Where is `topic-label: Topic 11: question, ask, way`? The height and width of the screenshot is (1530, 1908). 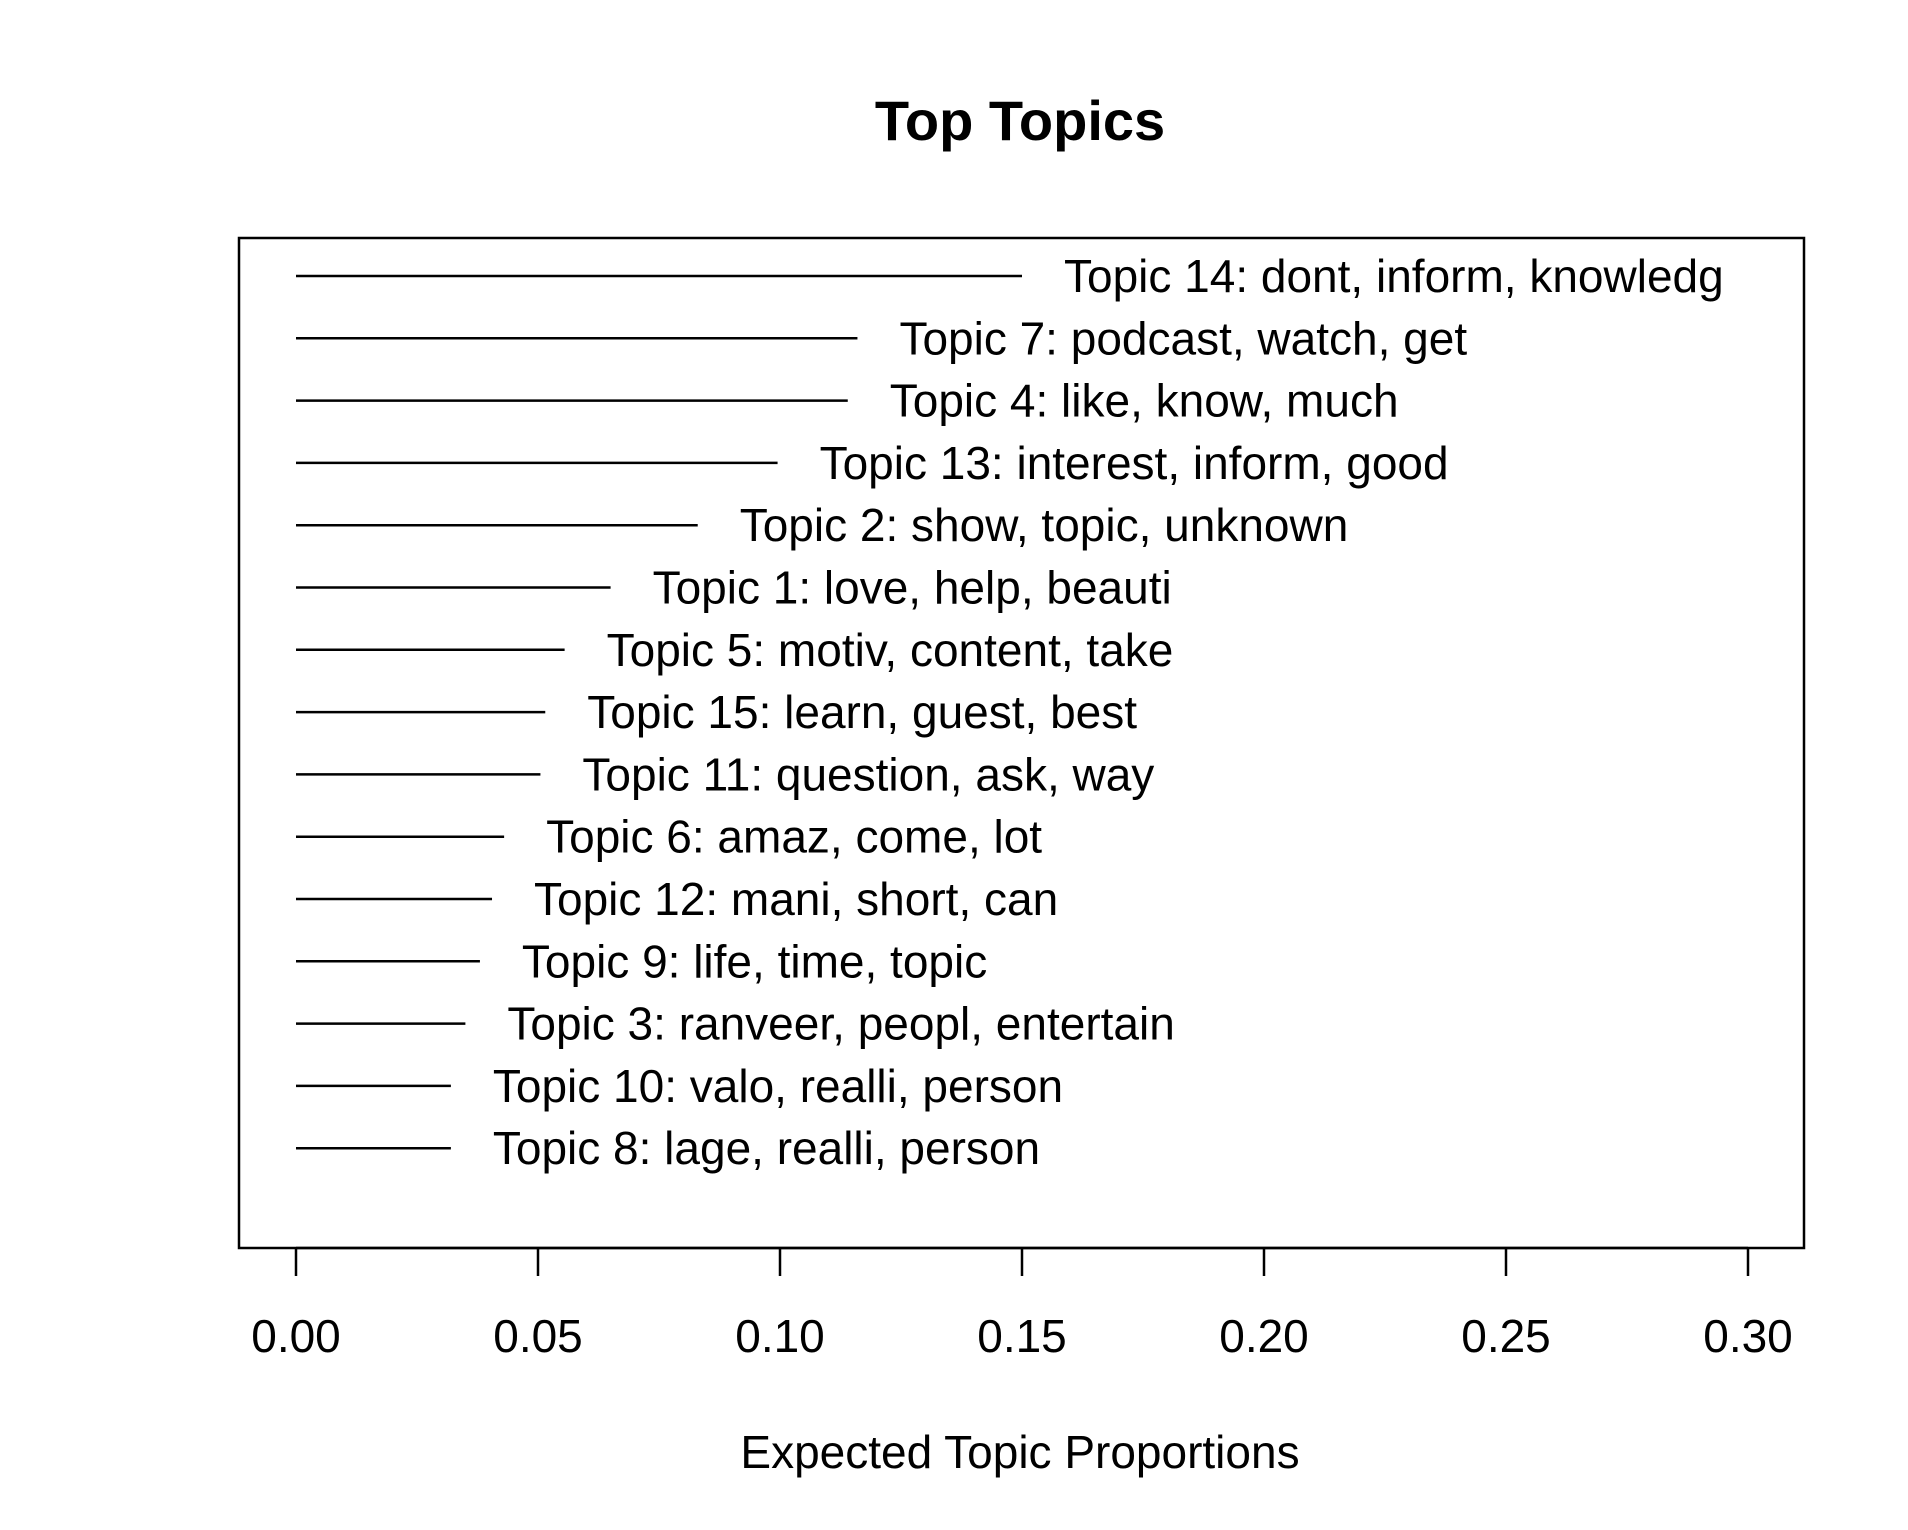
topic-label: Topic 11: question, ask, way is located at coordinates (868, 774).